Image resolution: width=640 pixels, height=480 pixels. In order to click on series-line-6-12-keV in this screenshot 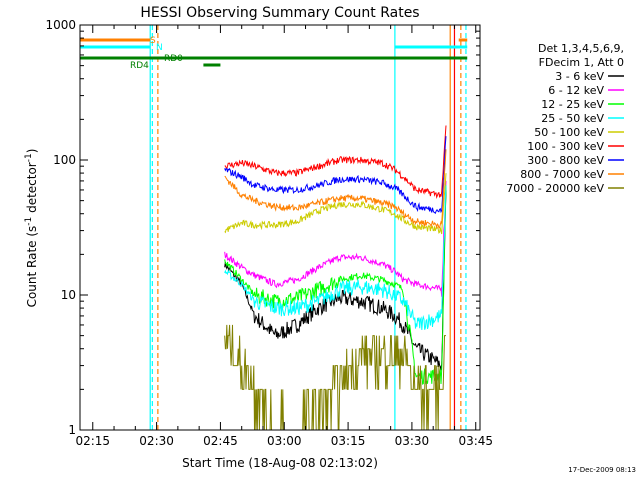, I will do `click(335, 238)`.